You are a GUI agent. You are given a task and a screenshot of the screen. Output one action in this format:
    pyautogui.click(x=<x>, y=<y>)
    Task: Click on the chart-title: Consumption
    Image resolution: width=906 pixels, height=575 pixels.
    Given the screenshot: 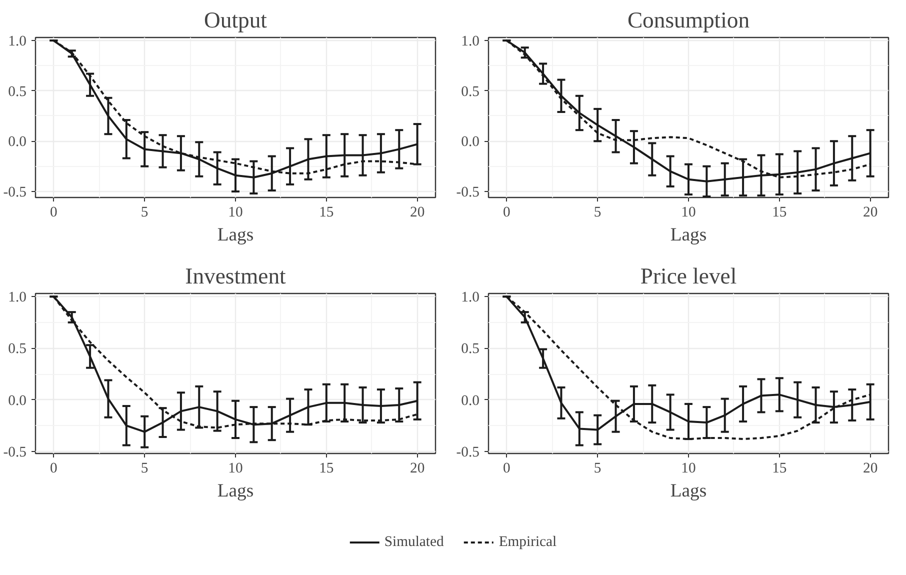 What is the action you would take?
    pyautogui.click(x=688, y=20)
    